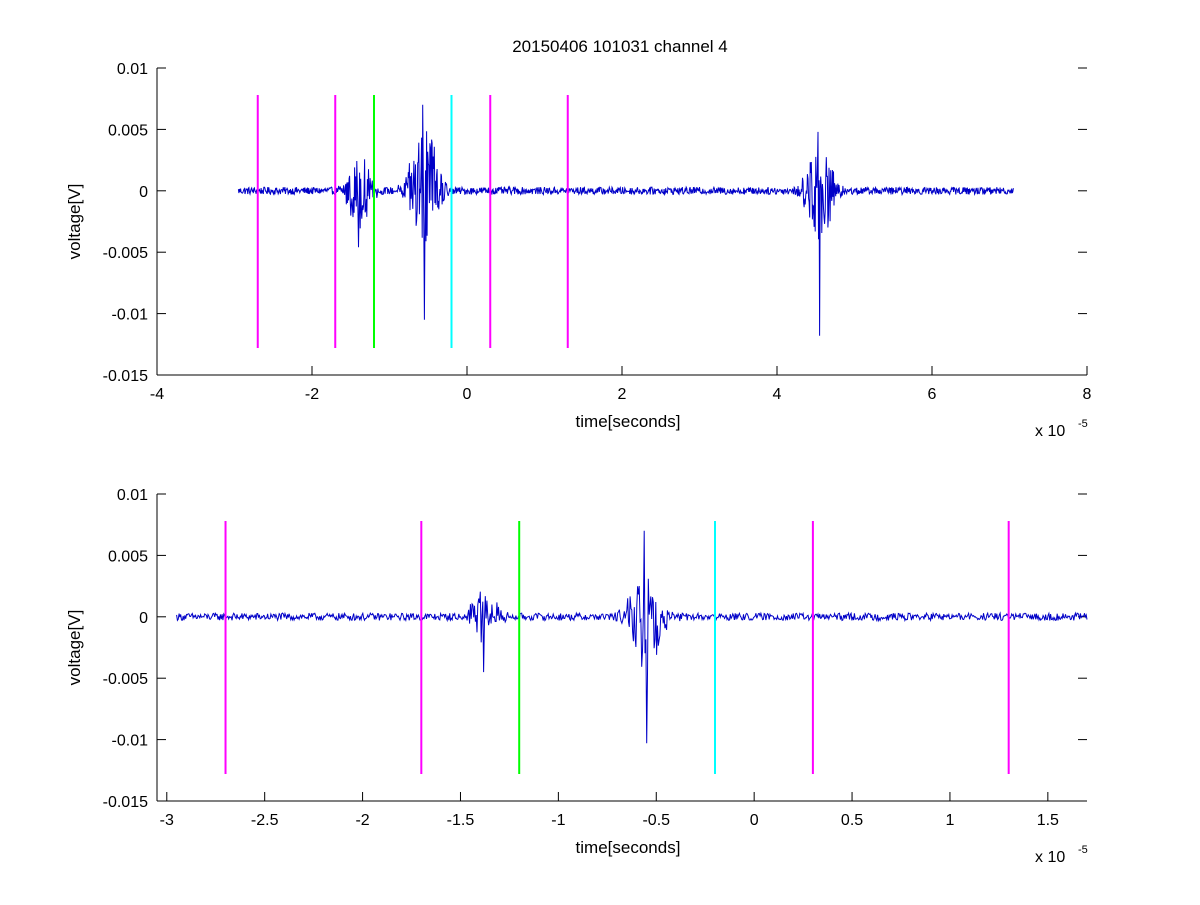 This screenshot has height=905, width=1200. Describe the element at coordinates (620, 46) in the screenshot. I see `chart-title: 20150406 101031 channel 4` at that location.